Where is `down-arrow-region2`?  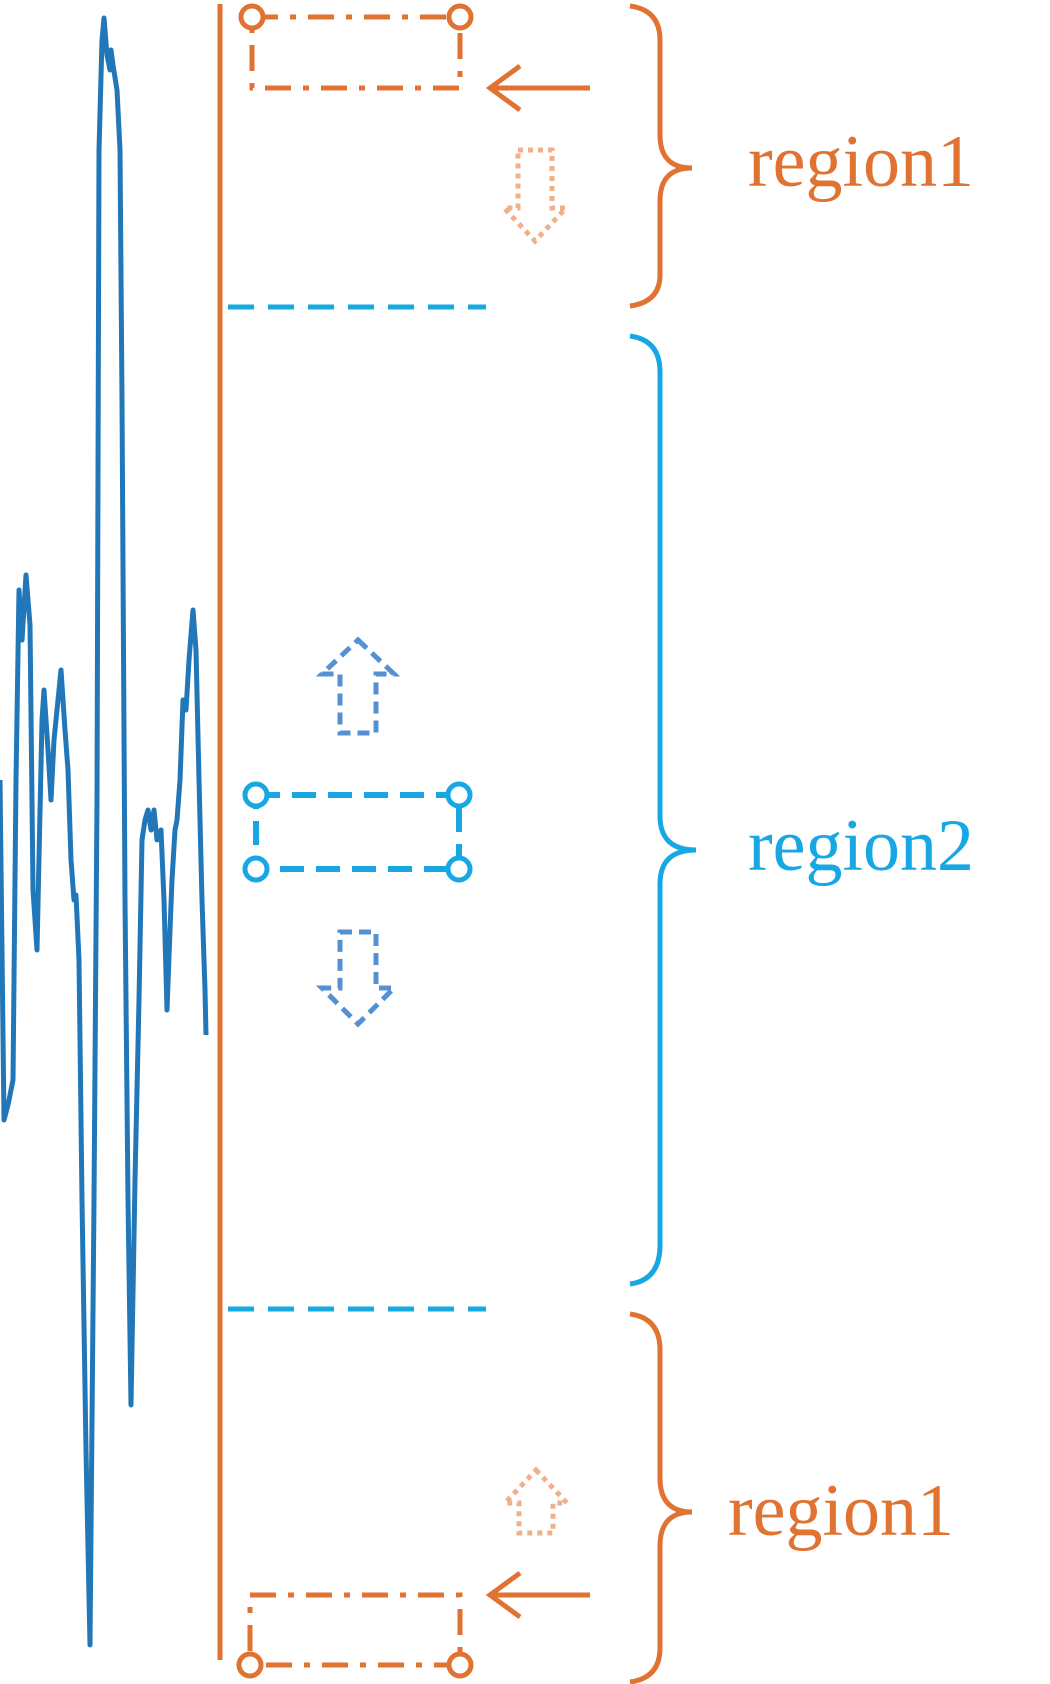
down-arrow-region2 is located at coordinates (358, 978).